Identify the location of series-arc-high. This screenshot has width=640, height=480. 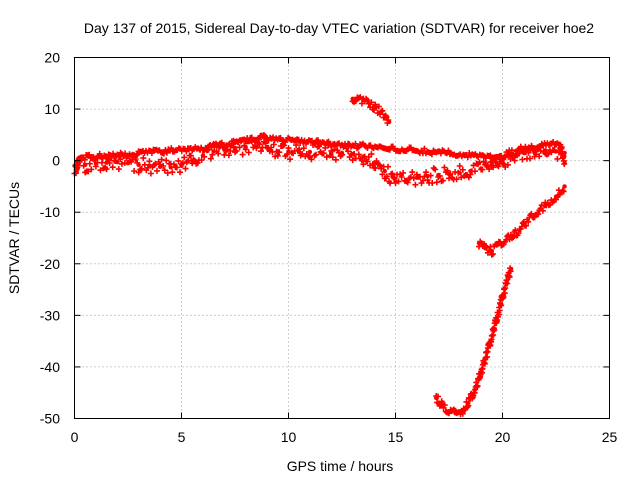
(370, 110).